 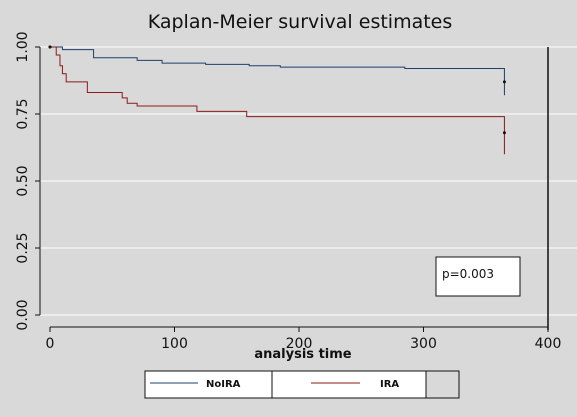 I want to click on y-tick-label: 0.25, so click(x=23, y=247).